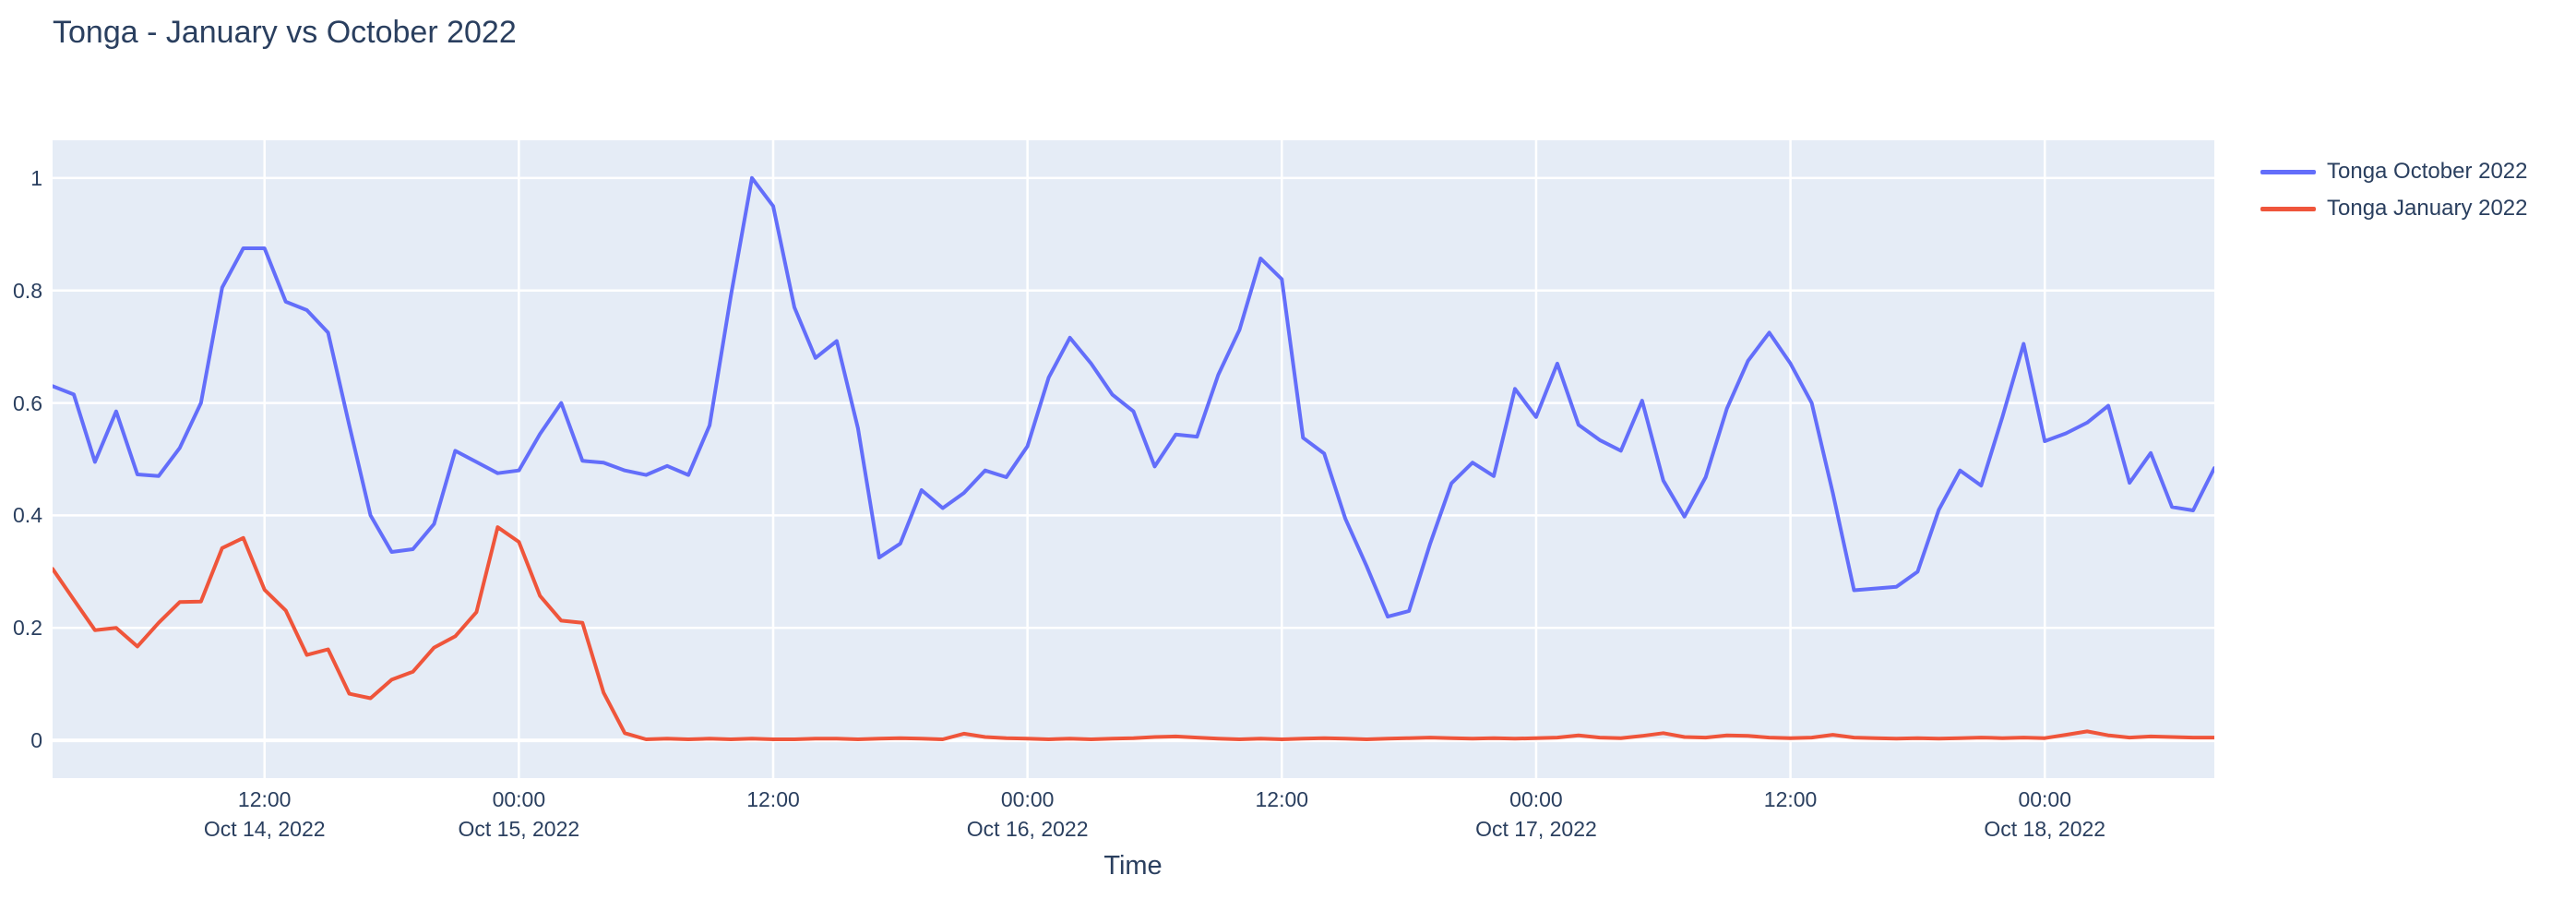 The height and width of the screenshot is (899, 2576). I want to click on y-tick-label: 0.6, so click(28, 403).